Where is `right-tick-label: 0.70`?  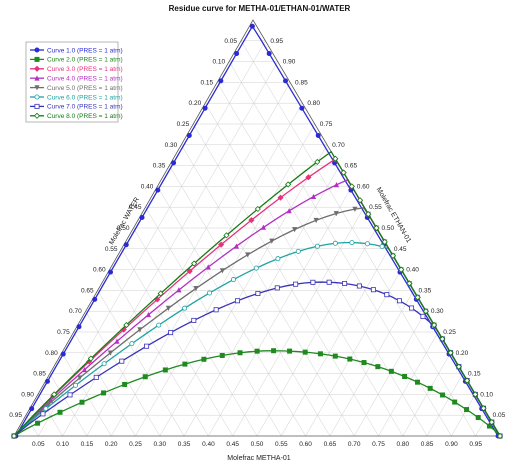
right-tick-label: 0.70 is located at coordinates (338, 145).